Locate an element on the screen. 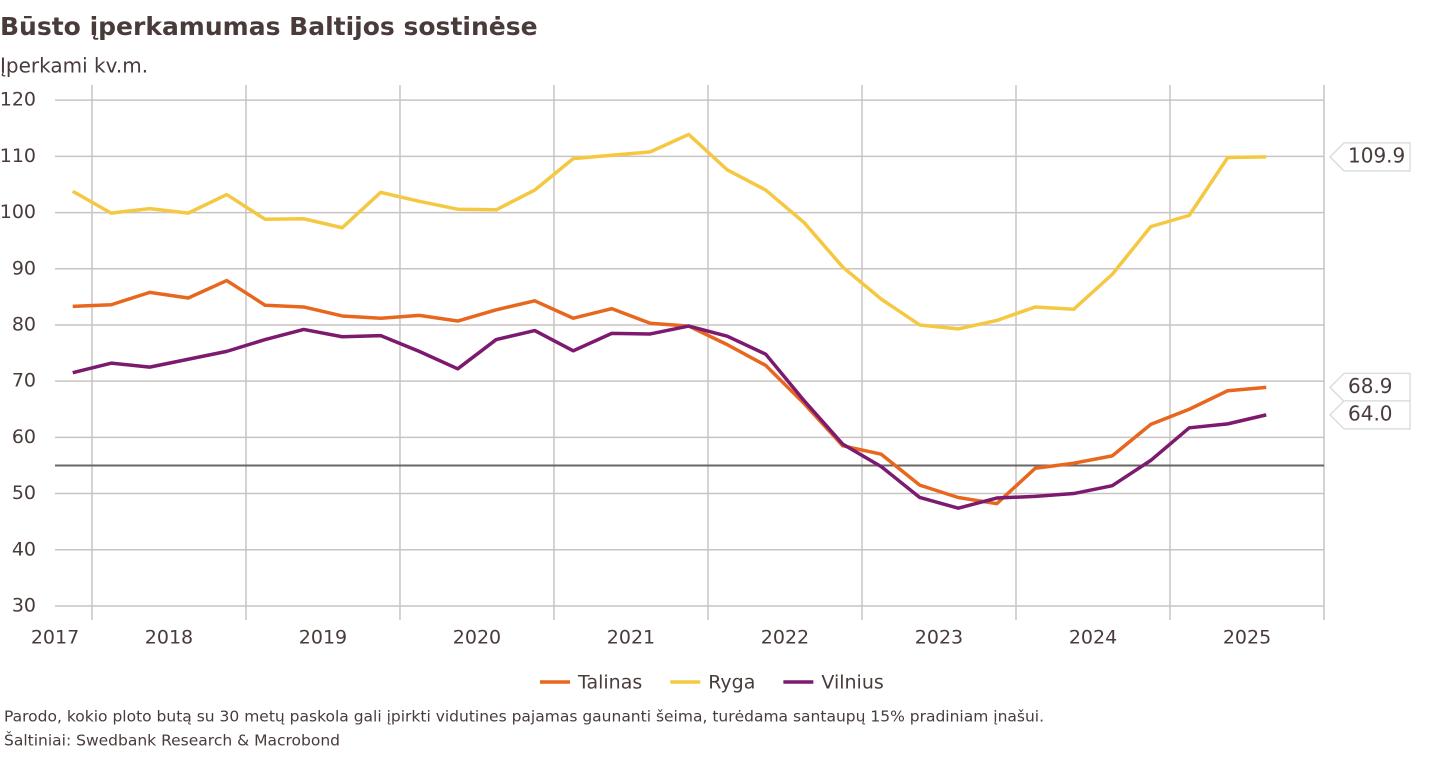  end-label: 68.9 is located at coordinates (1370, 386).